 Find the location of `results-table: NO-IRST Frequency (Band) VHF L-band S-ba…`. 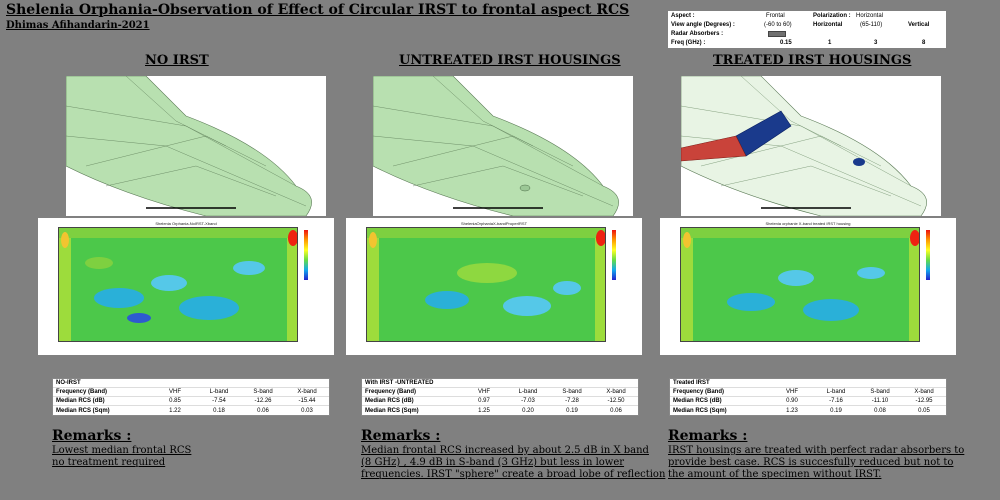

results-table: NO-IRST Frequency (Band) VHF L-band S-ba… is located at coordinates (191, 397).